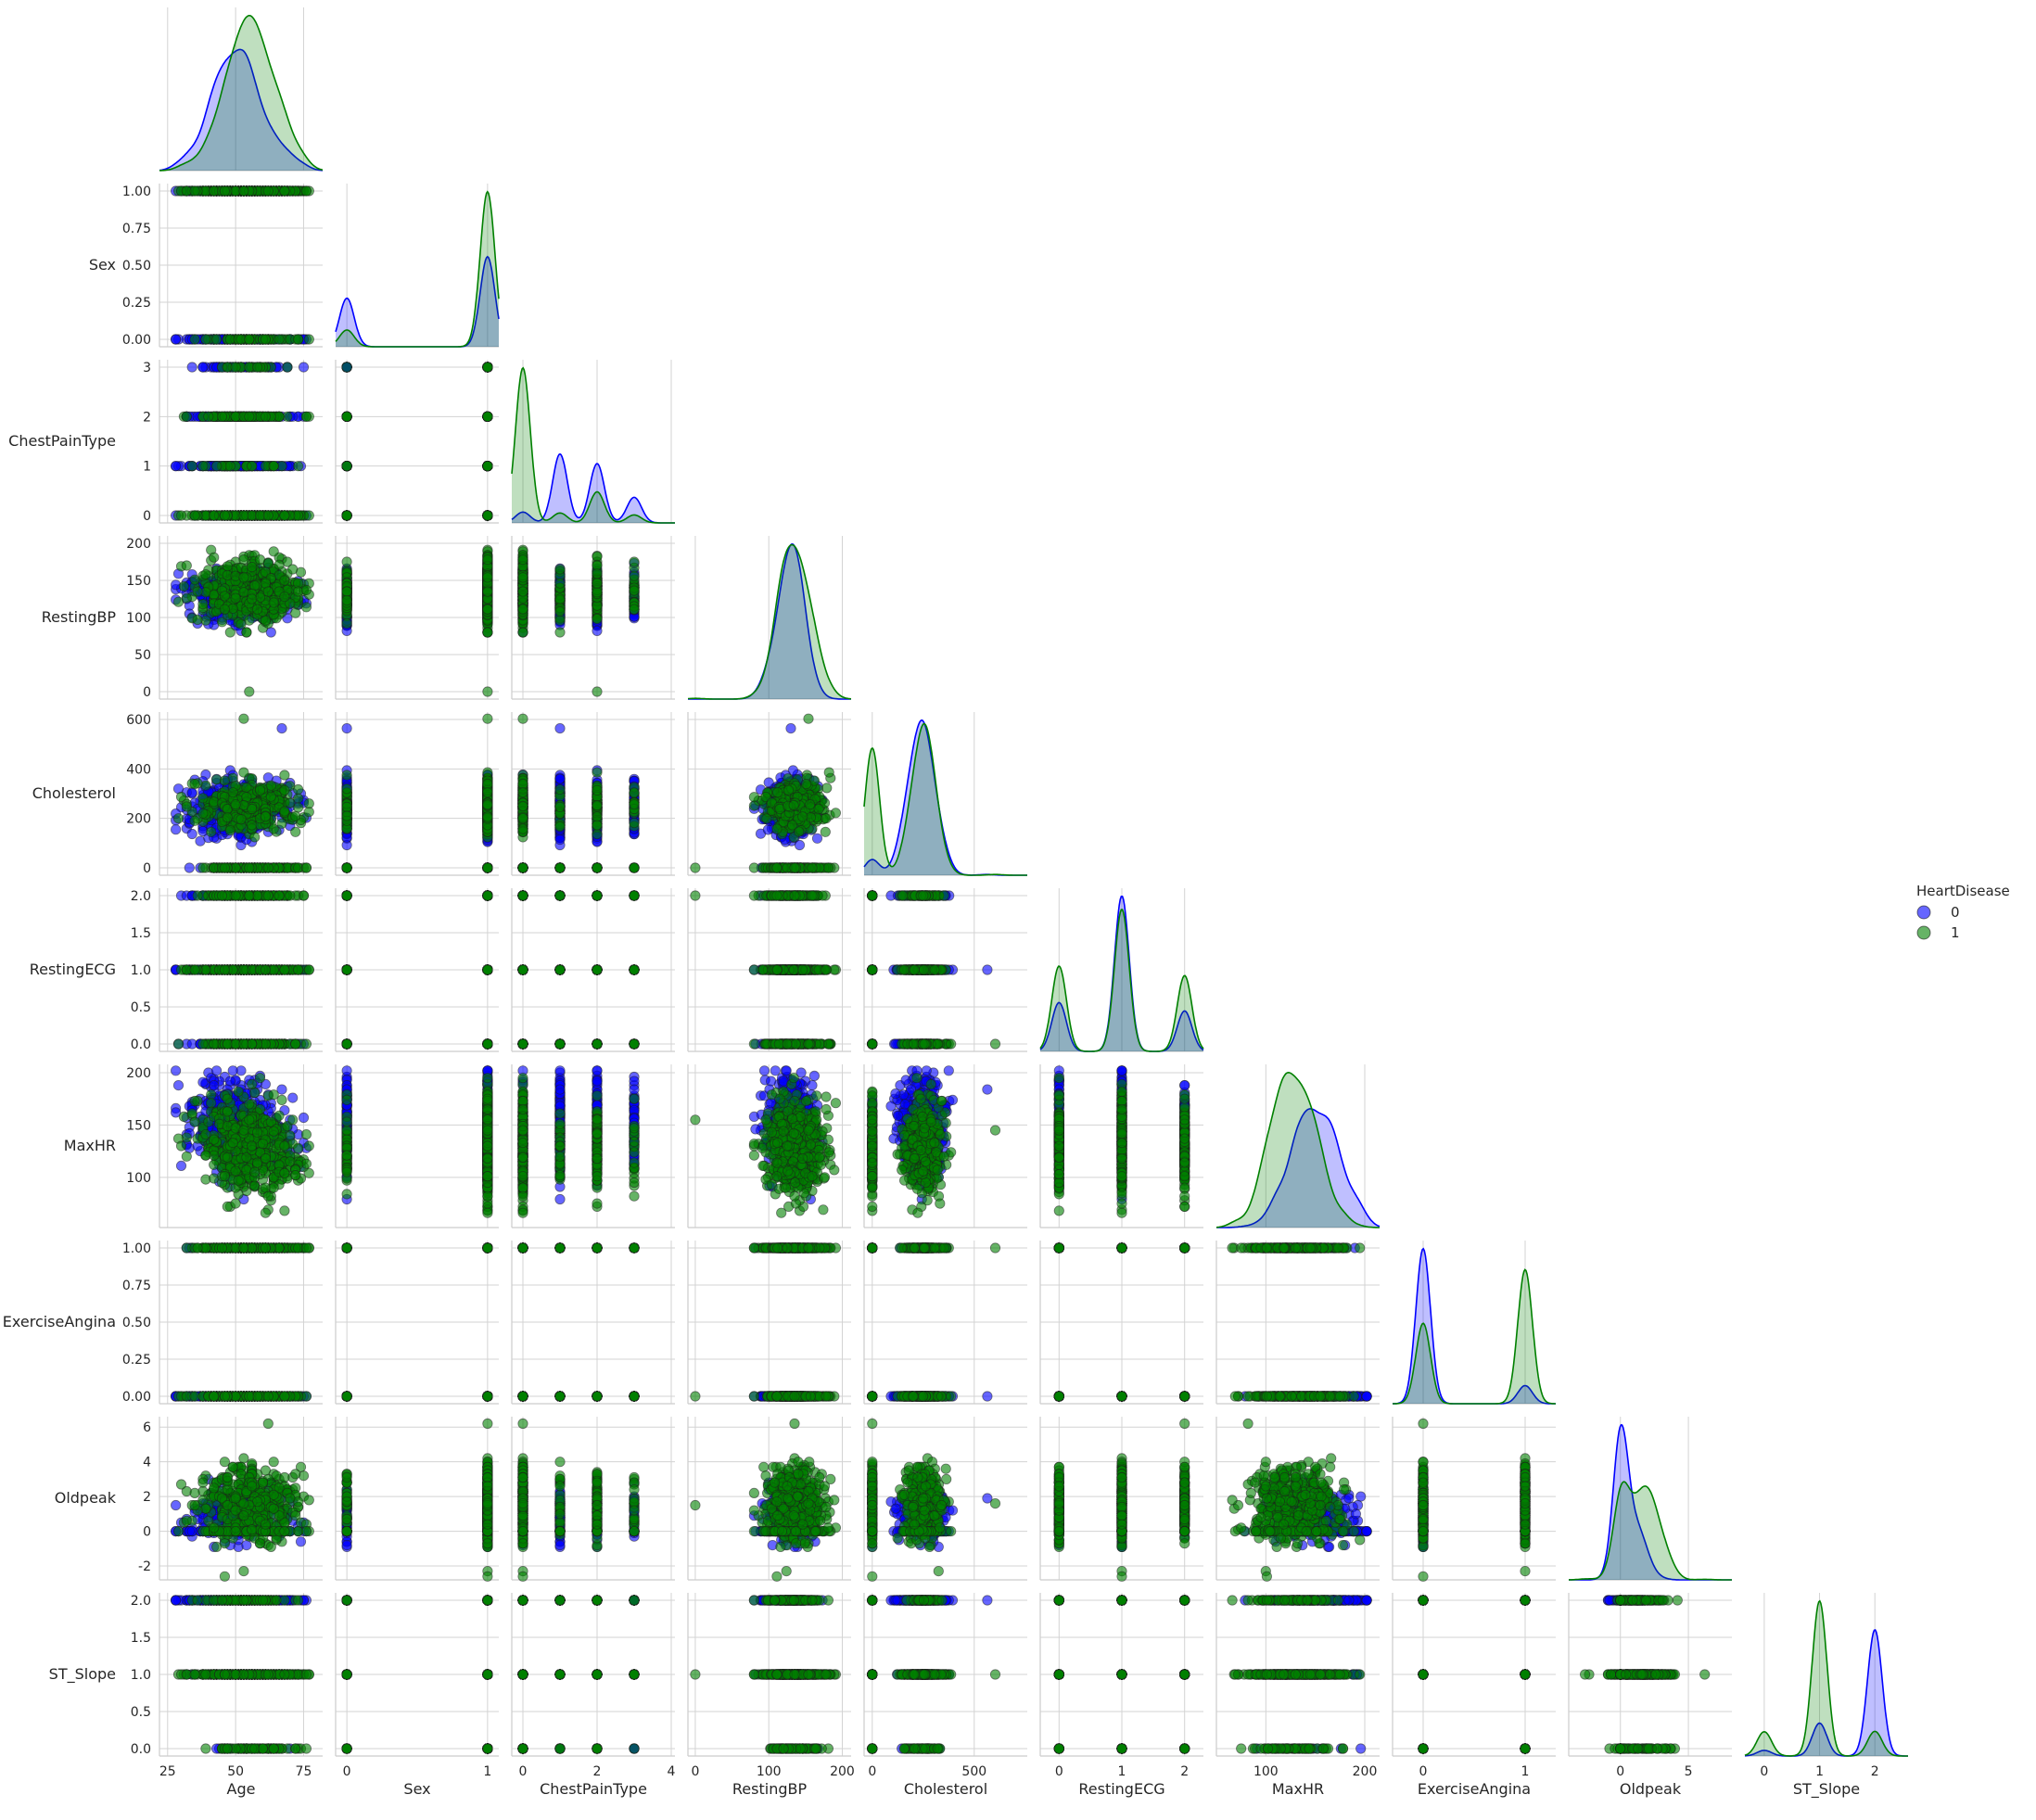 The image size is (2036, 1820). What do you see at coordinates (241, 266) in the screenshot?
I see `cell-Sex-vs-Age` at bounding box center [241, 266].